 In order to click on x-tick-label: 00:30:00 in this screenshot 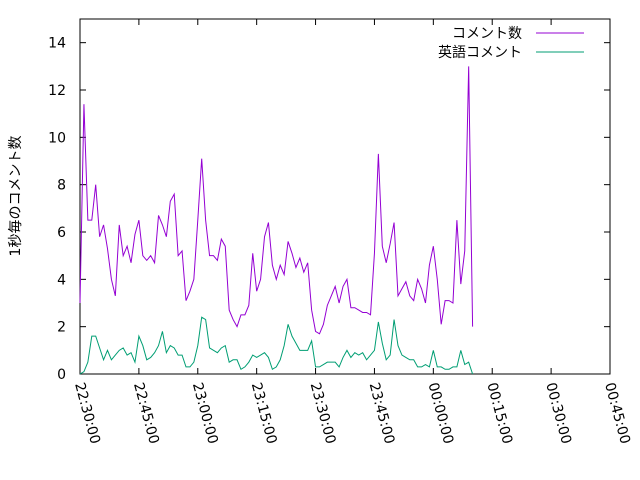, I will do `click(558, 413)`.